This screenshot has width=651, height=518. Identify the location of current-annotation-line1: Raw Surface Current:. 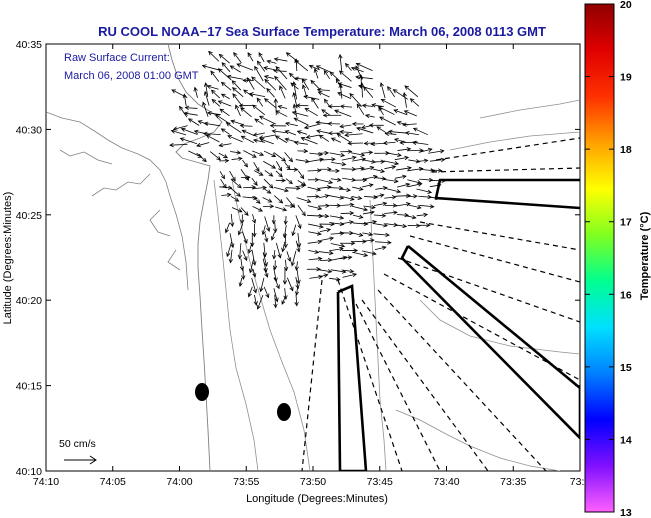
(117, 58).